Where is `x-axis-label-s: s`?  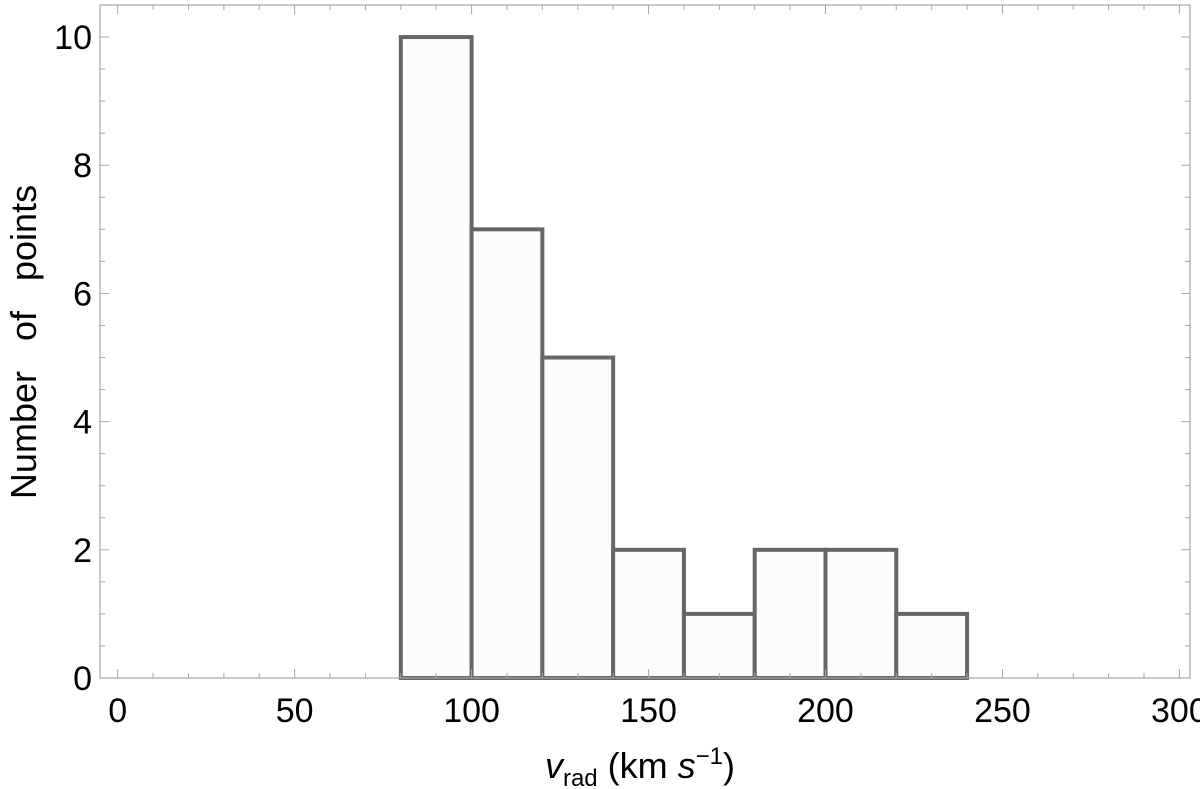
x-axis-label-s: s is located at coordinates (687, 765).